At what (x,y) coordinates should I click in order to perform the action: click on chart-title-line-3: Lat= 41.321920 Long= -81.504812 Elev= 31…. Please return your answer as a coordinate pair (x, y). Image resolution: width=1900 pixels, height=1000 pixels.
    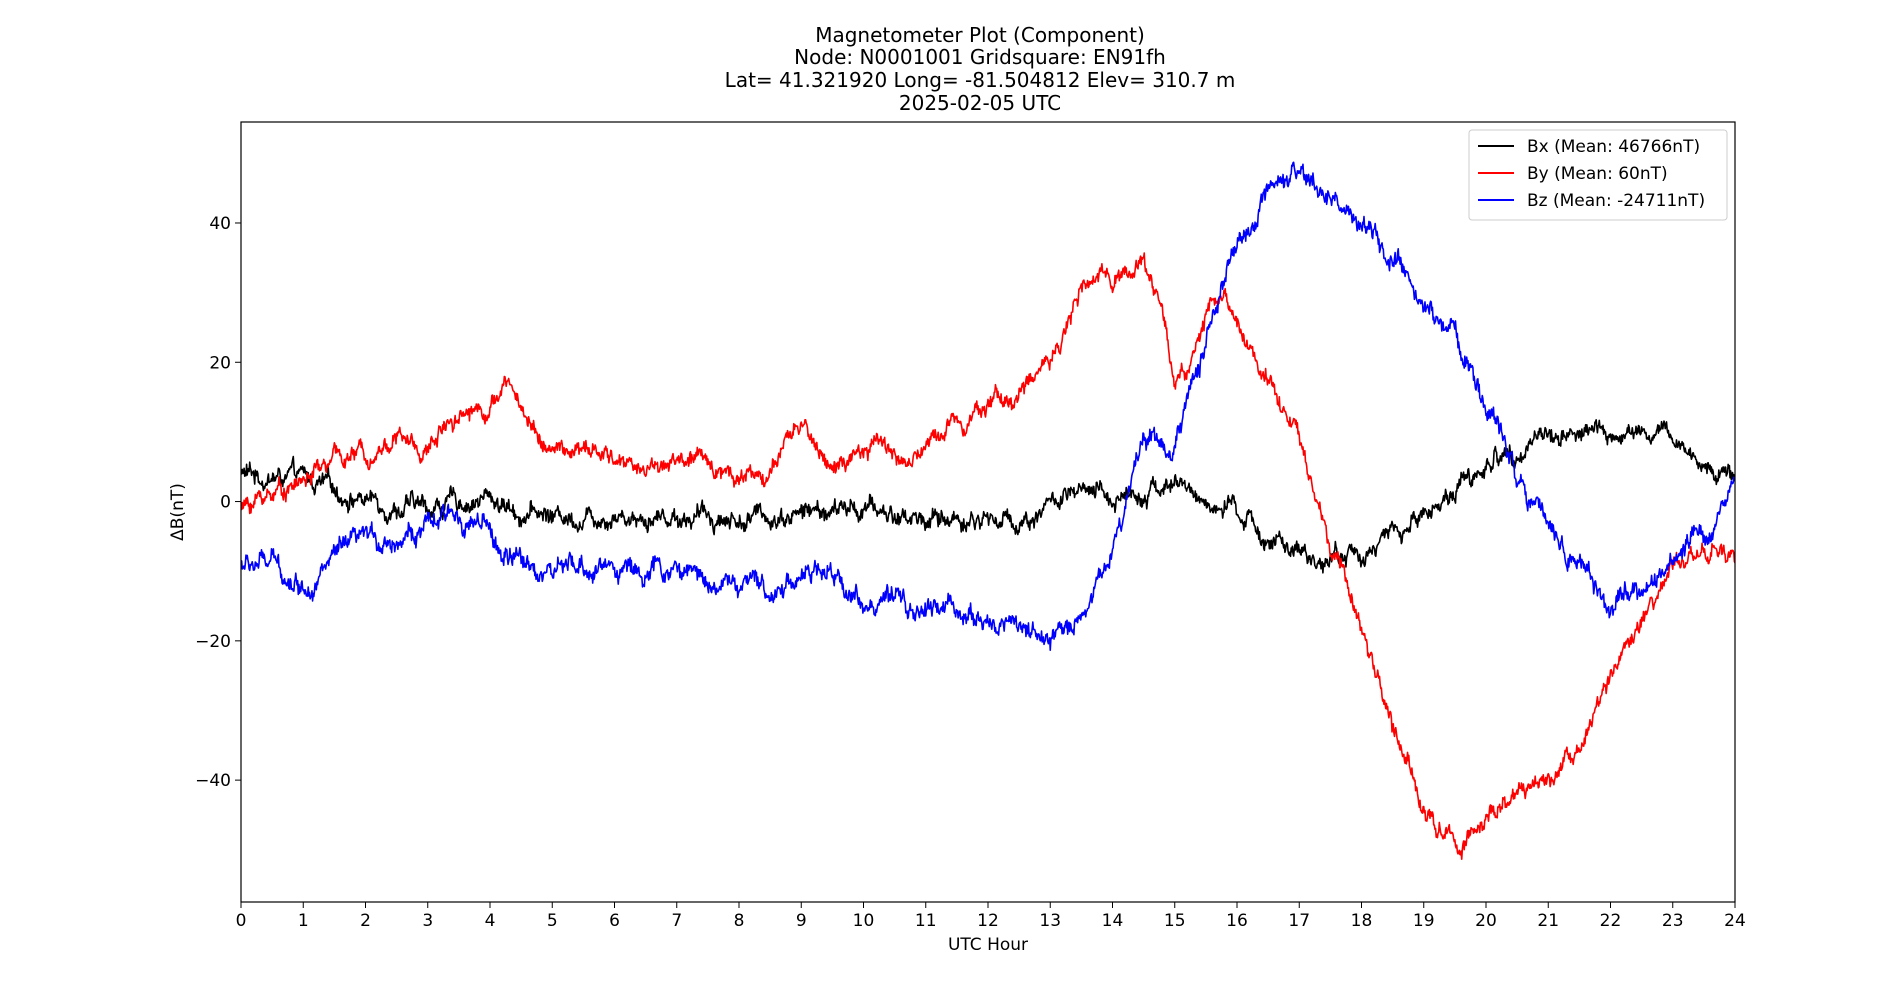
    Looking at the image, I should click on (980, 80).